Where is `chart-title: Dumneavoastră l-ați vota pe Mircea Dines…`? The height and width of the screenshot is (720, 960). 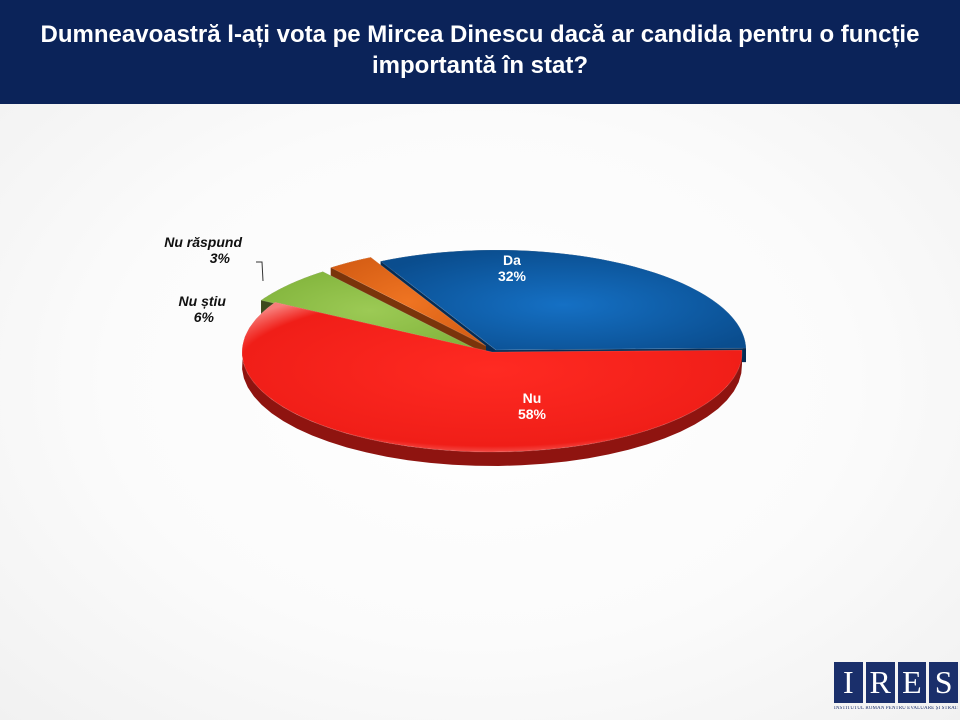
chart-title: Dumneavoastră l-ați vota pe Mircea Dines… is located at coordinates (480, 50).